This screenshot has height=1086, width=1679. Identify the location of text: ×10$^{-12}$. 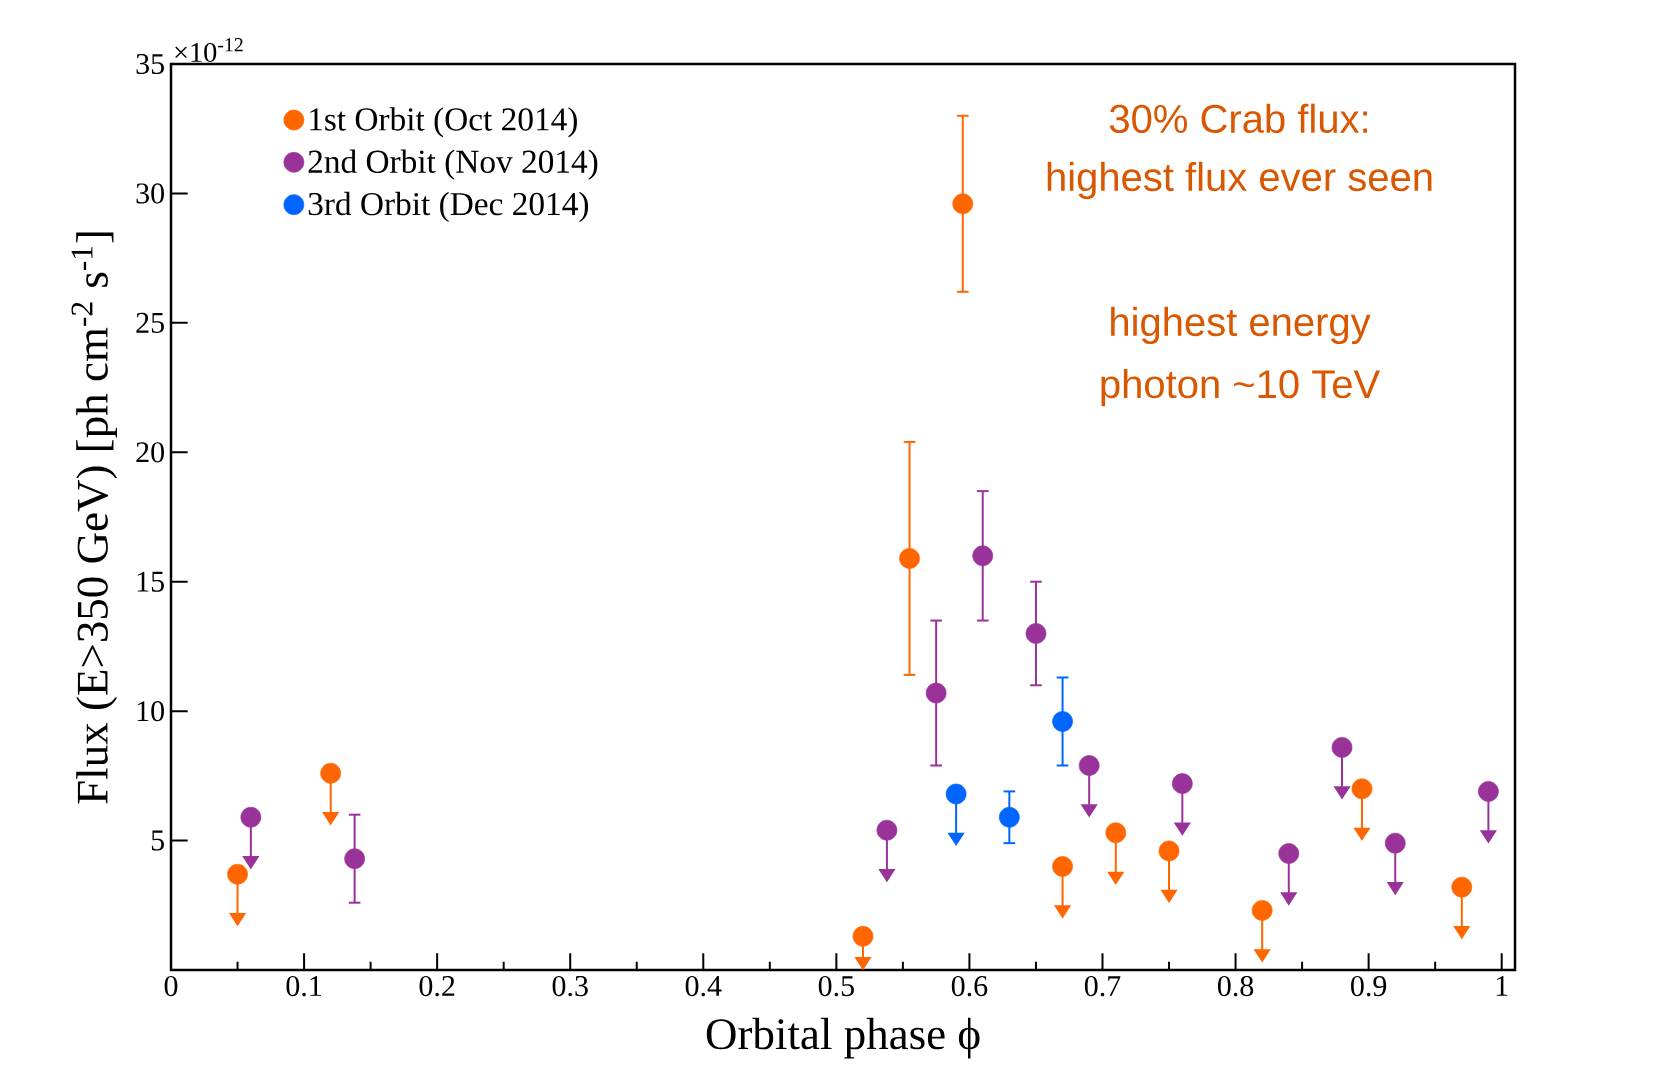
(209, 50).